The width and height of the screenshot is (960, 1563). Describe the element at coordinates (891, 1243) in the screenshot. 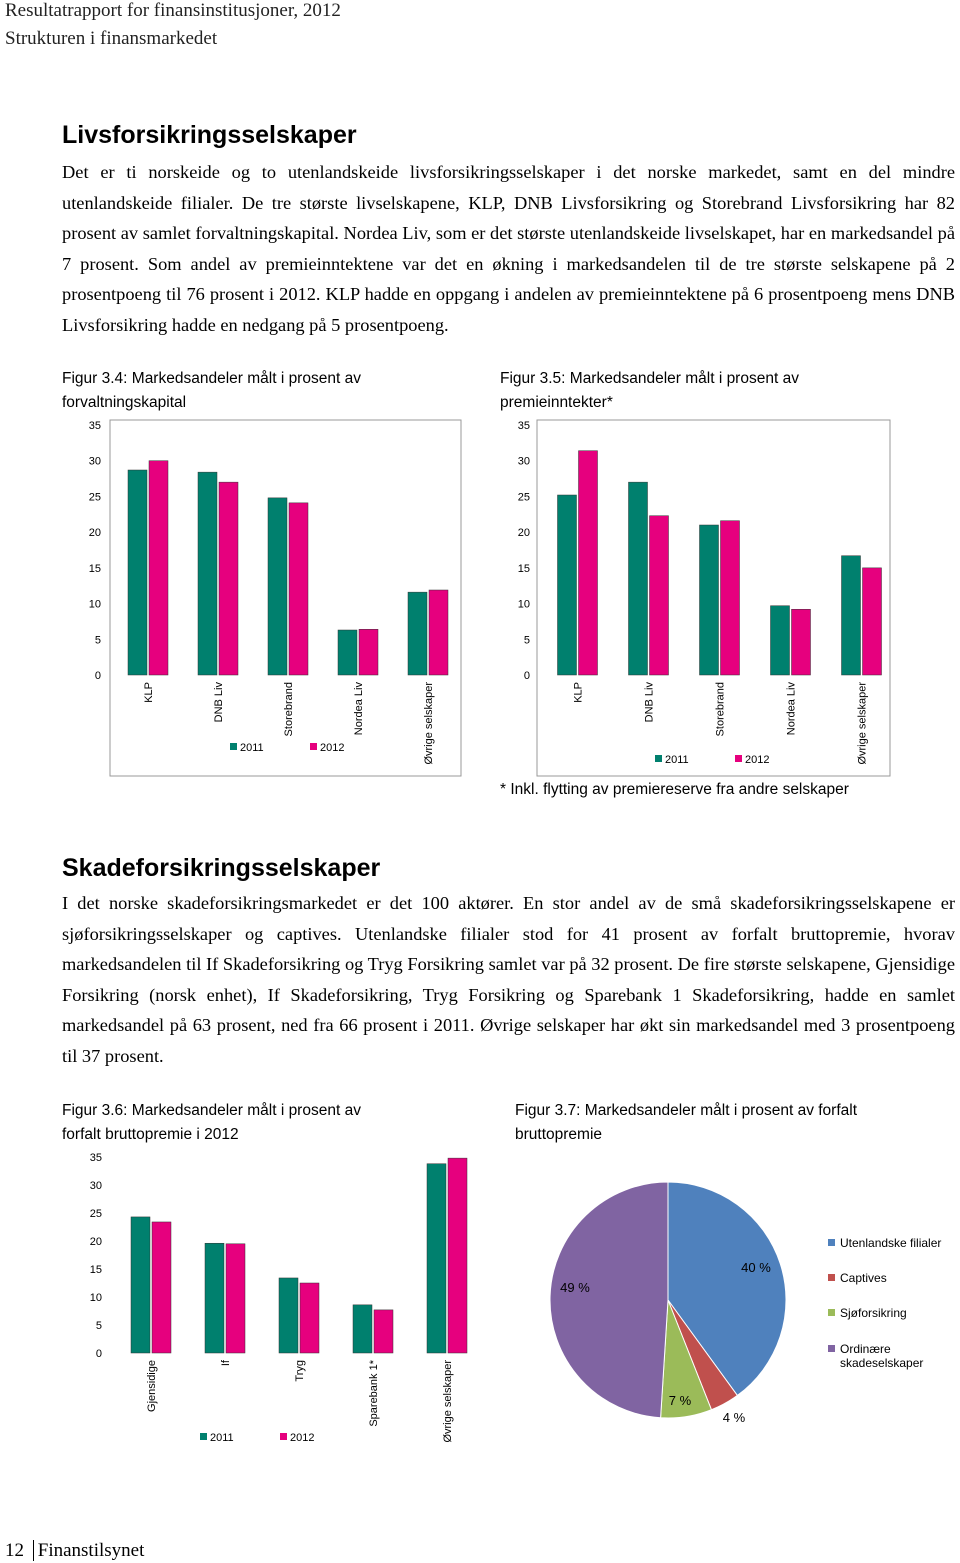

I see `legend-label: Utenlandske filialer` at that location.